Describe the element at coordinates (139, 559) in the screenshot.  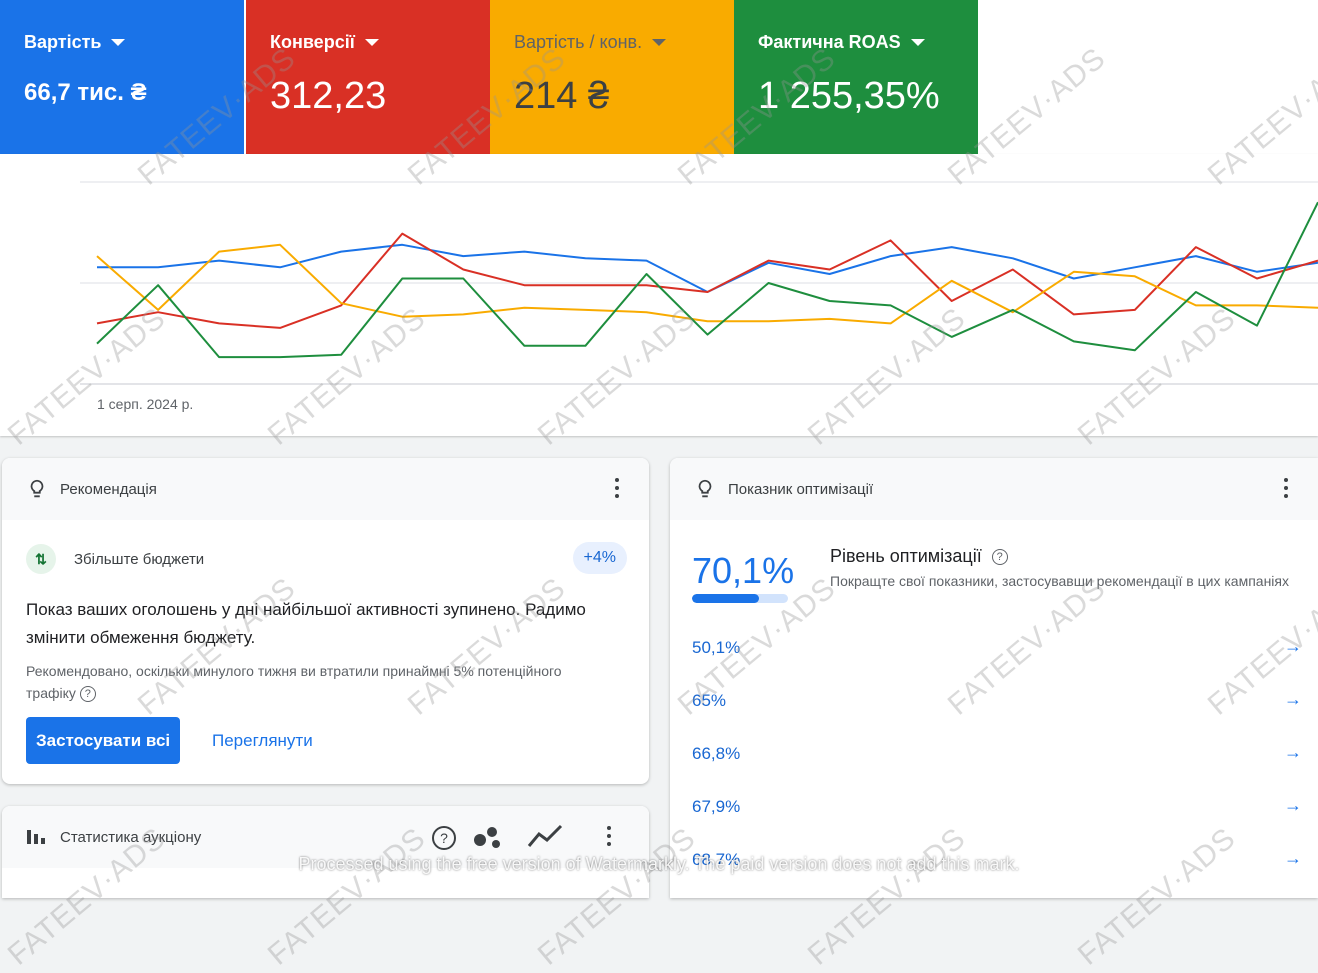
I see `recommendation-subtitle: Збільште бюджети` at that location.